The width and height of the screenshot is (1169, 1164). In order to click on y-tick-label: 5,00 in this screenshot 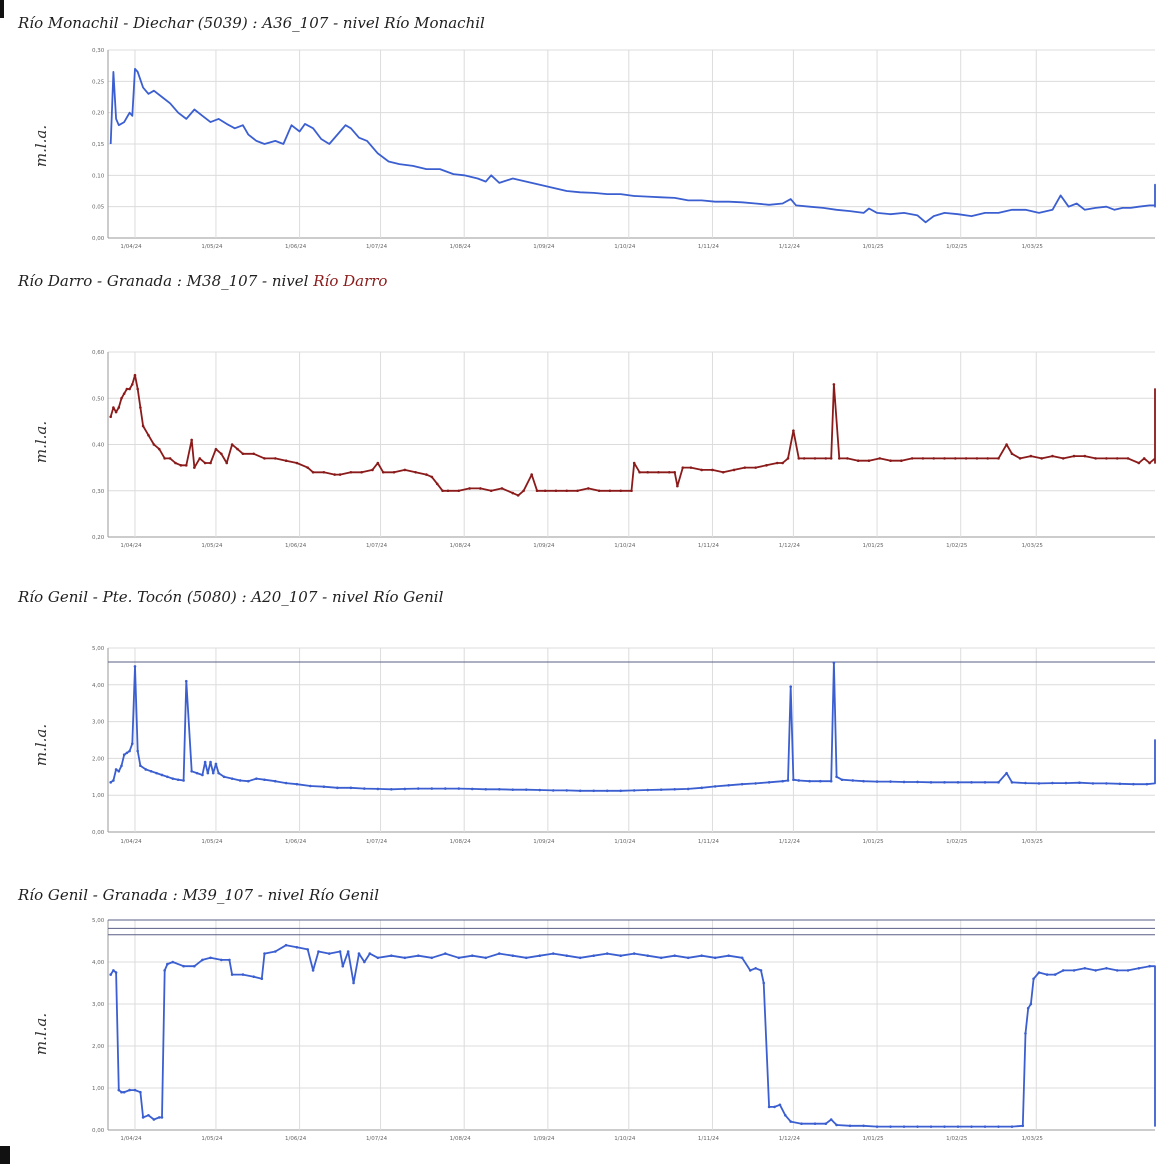, I will do `click(98, 921)`.